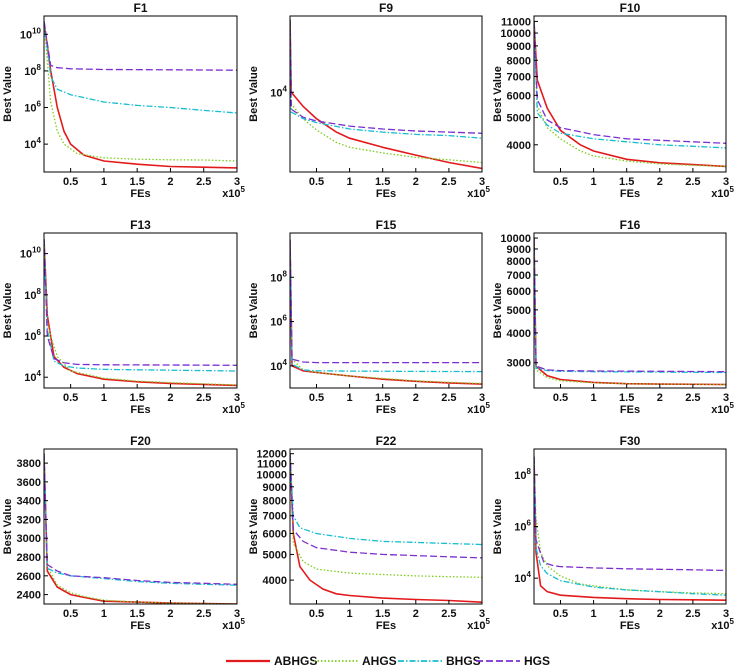 This screenshot has height=668, width=736. I want to click on panel-title: F15, so click(386, 225).